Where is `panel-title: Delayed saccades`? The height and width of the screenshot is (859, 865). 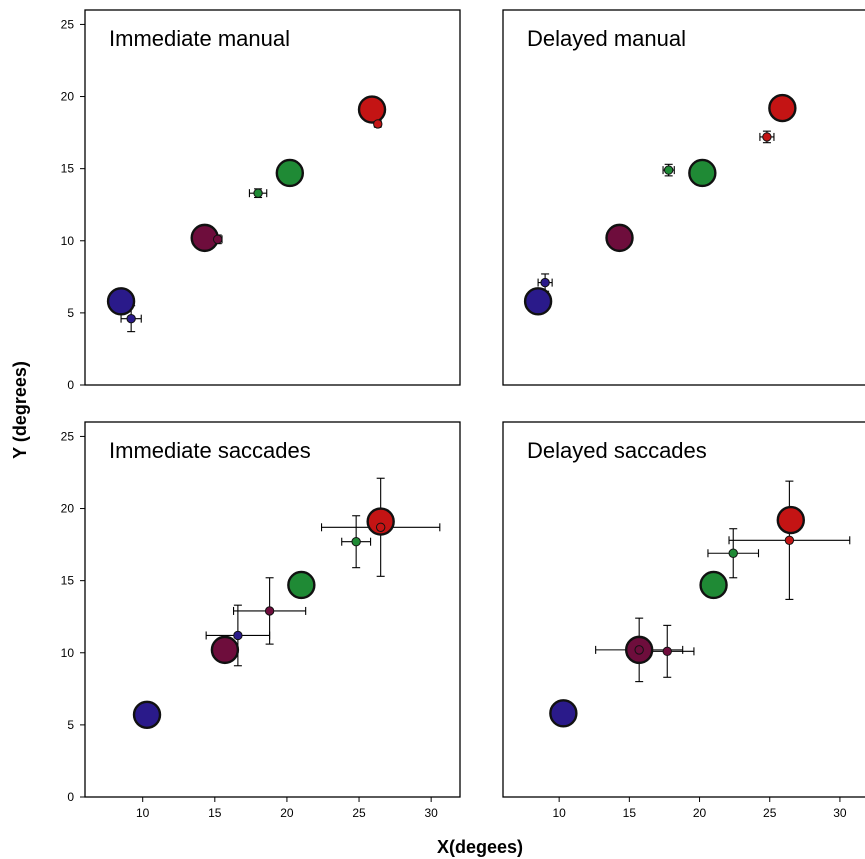 panel-title: Delayed saccades is located at coordinates (617, 450).